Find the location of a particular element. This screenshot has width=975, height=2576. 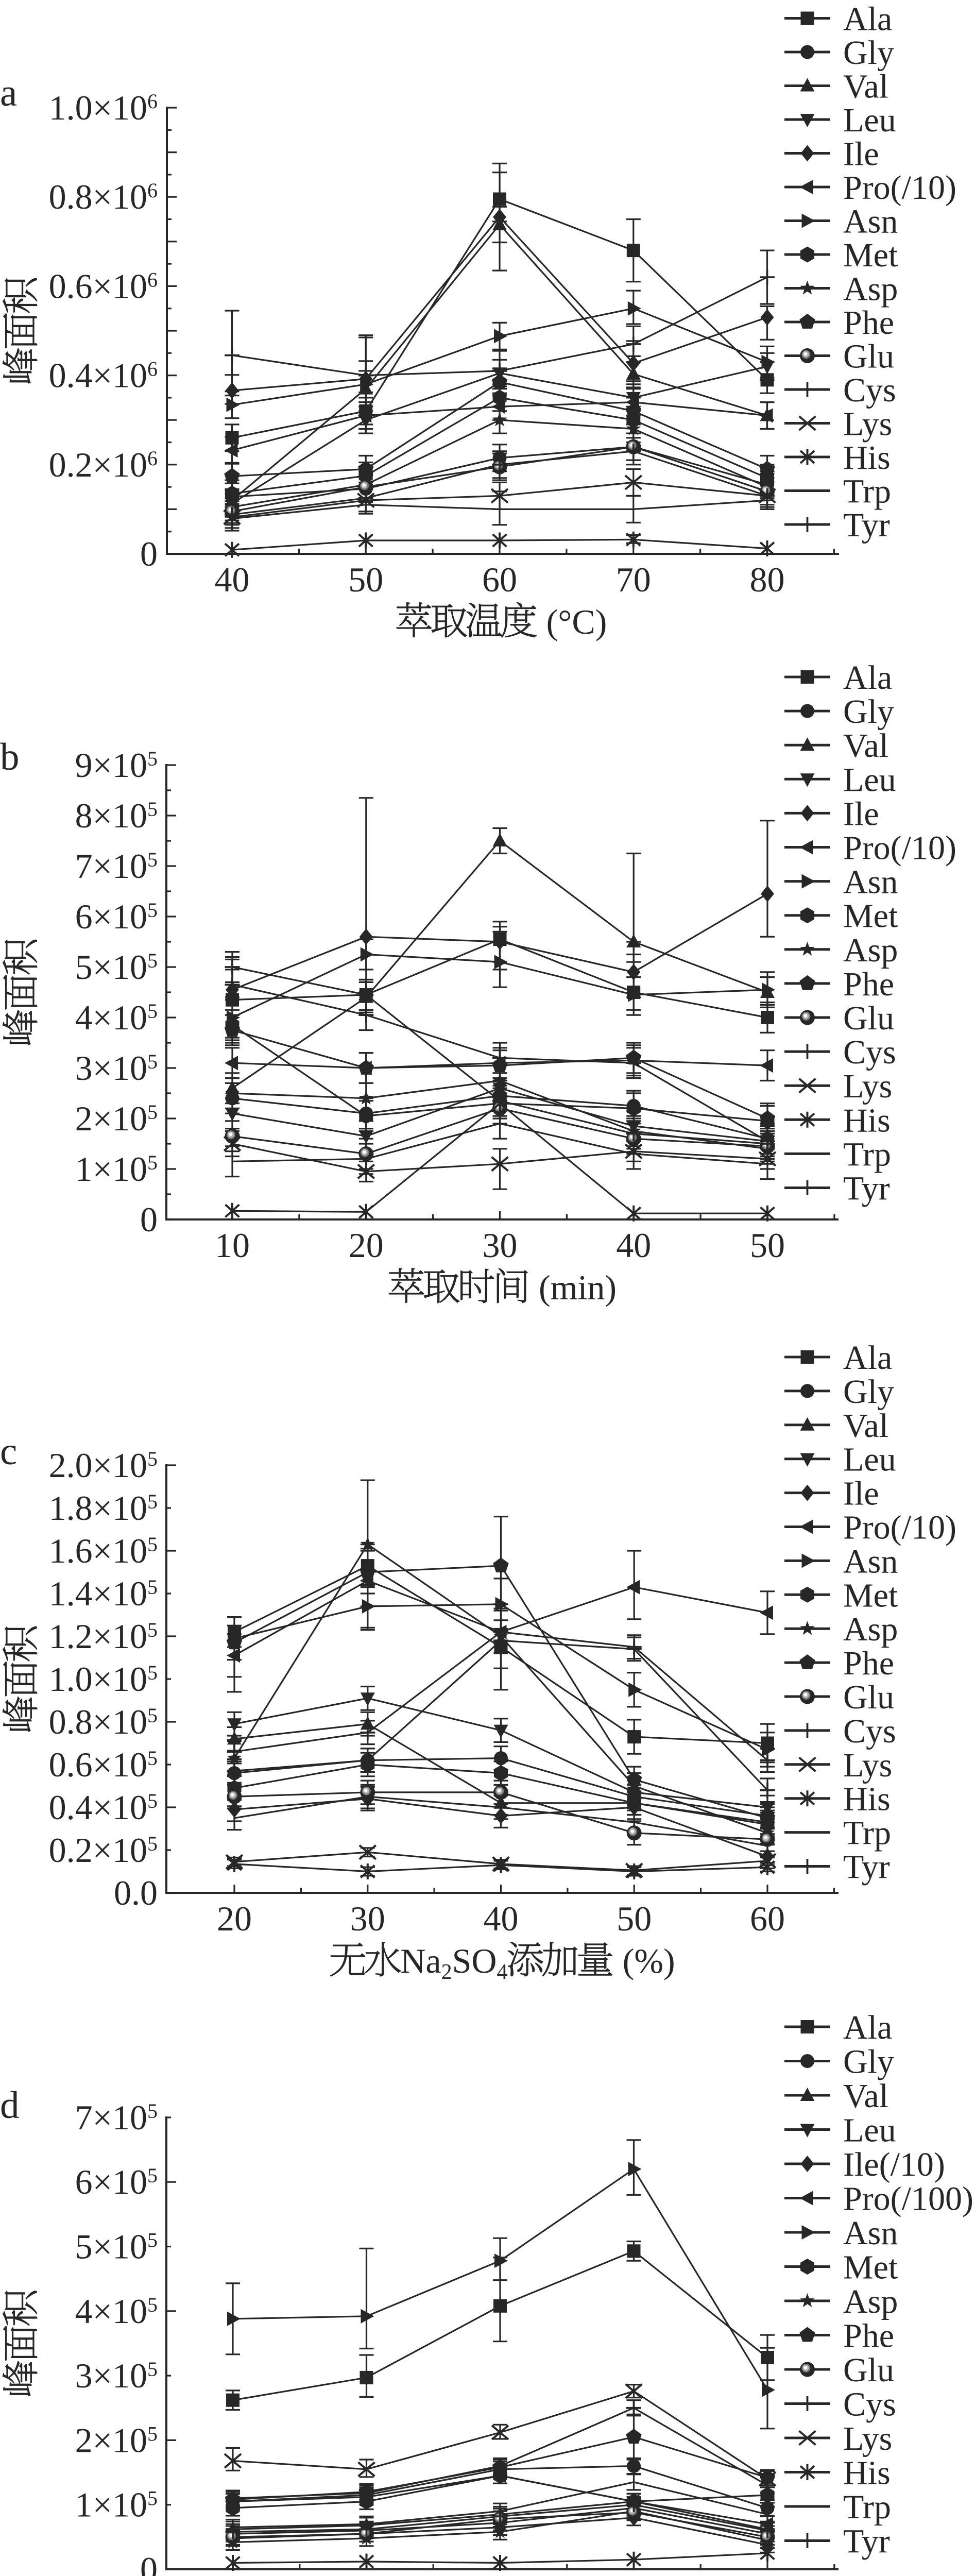

svg-text: 0.2×105 is located at coordinates (103, 1850).